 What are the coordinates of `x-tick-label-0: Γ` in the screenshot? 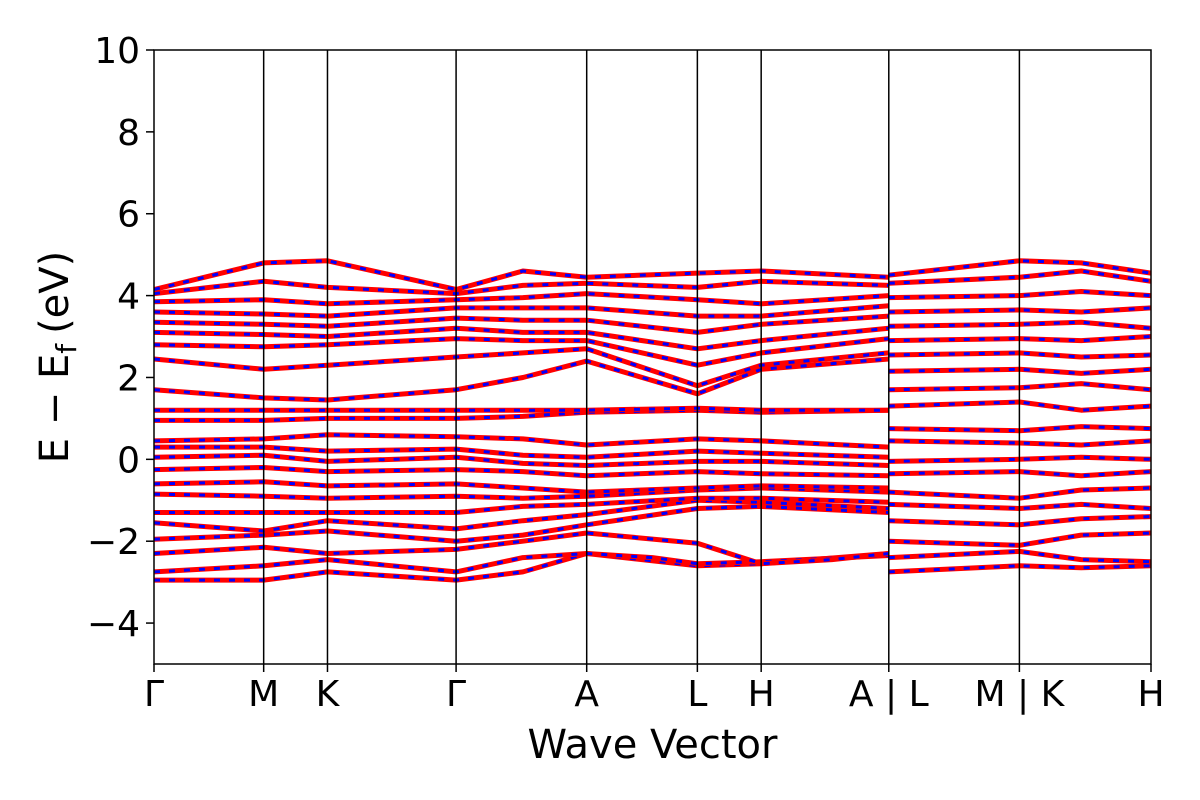 It's located at (154, 694).